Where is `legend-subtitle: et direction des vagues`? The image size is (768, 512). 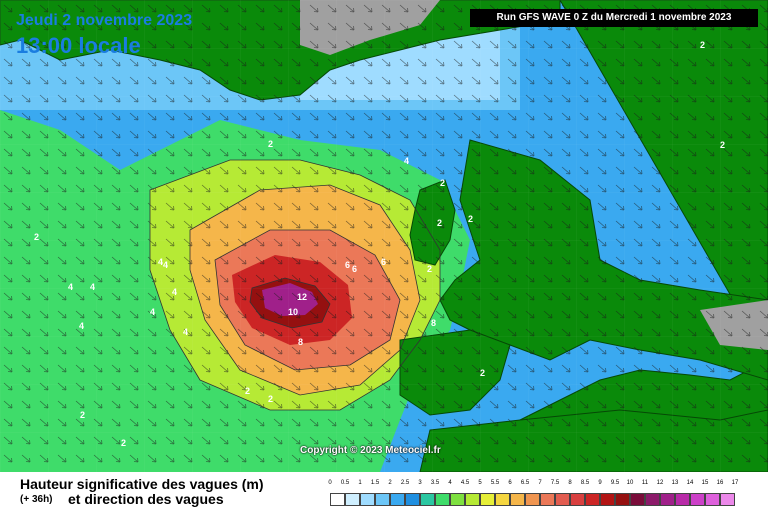
legend-subtitle: et direction des vagues is located at coordinates (146, 499).